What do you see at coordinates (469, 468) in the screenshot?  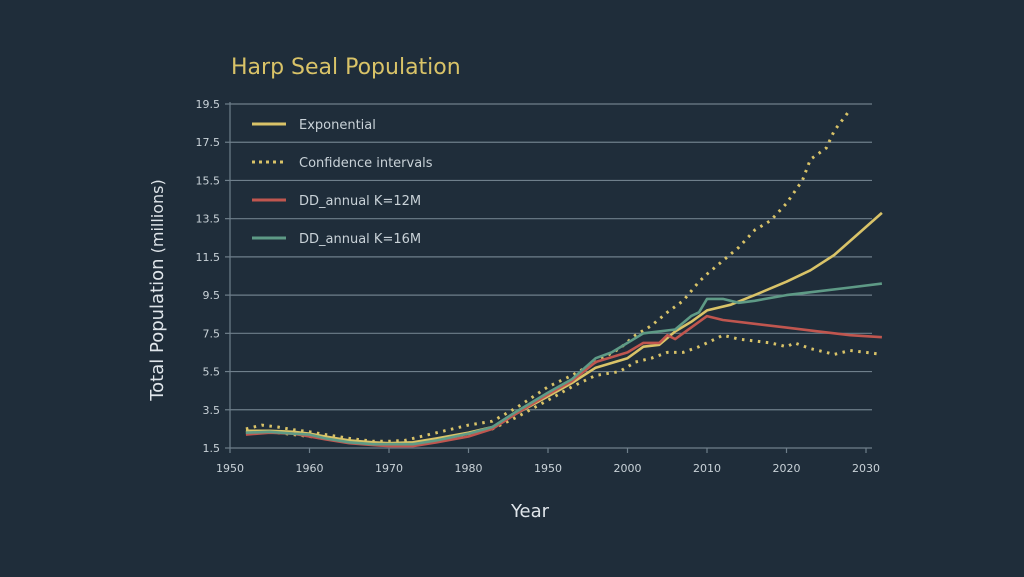 I see `x-tick-label: 1980` at bounding box center [469, 468].